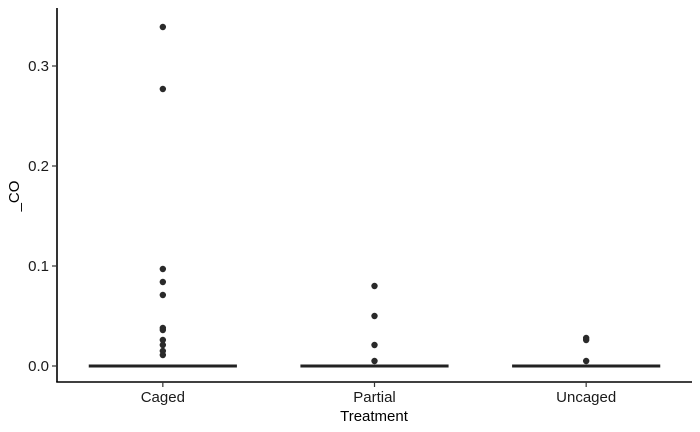 The width and height of the screenshot is (700, 432). Describe the element at coordinates (374, 397) in the screenshot. I see `x-tick-label: Partial` at that location.